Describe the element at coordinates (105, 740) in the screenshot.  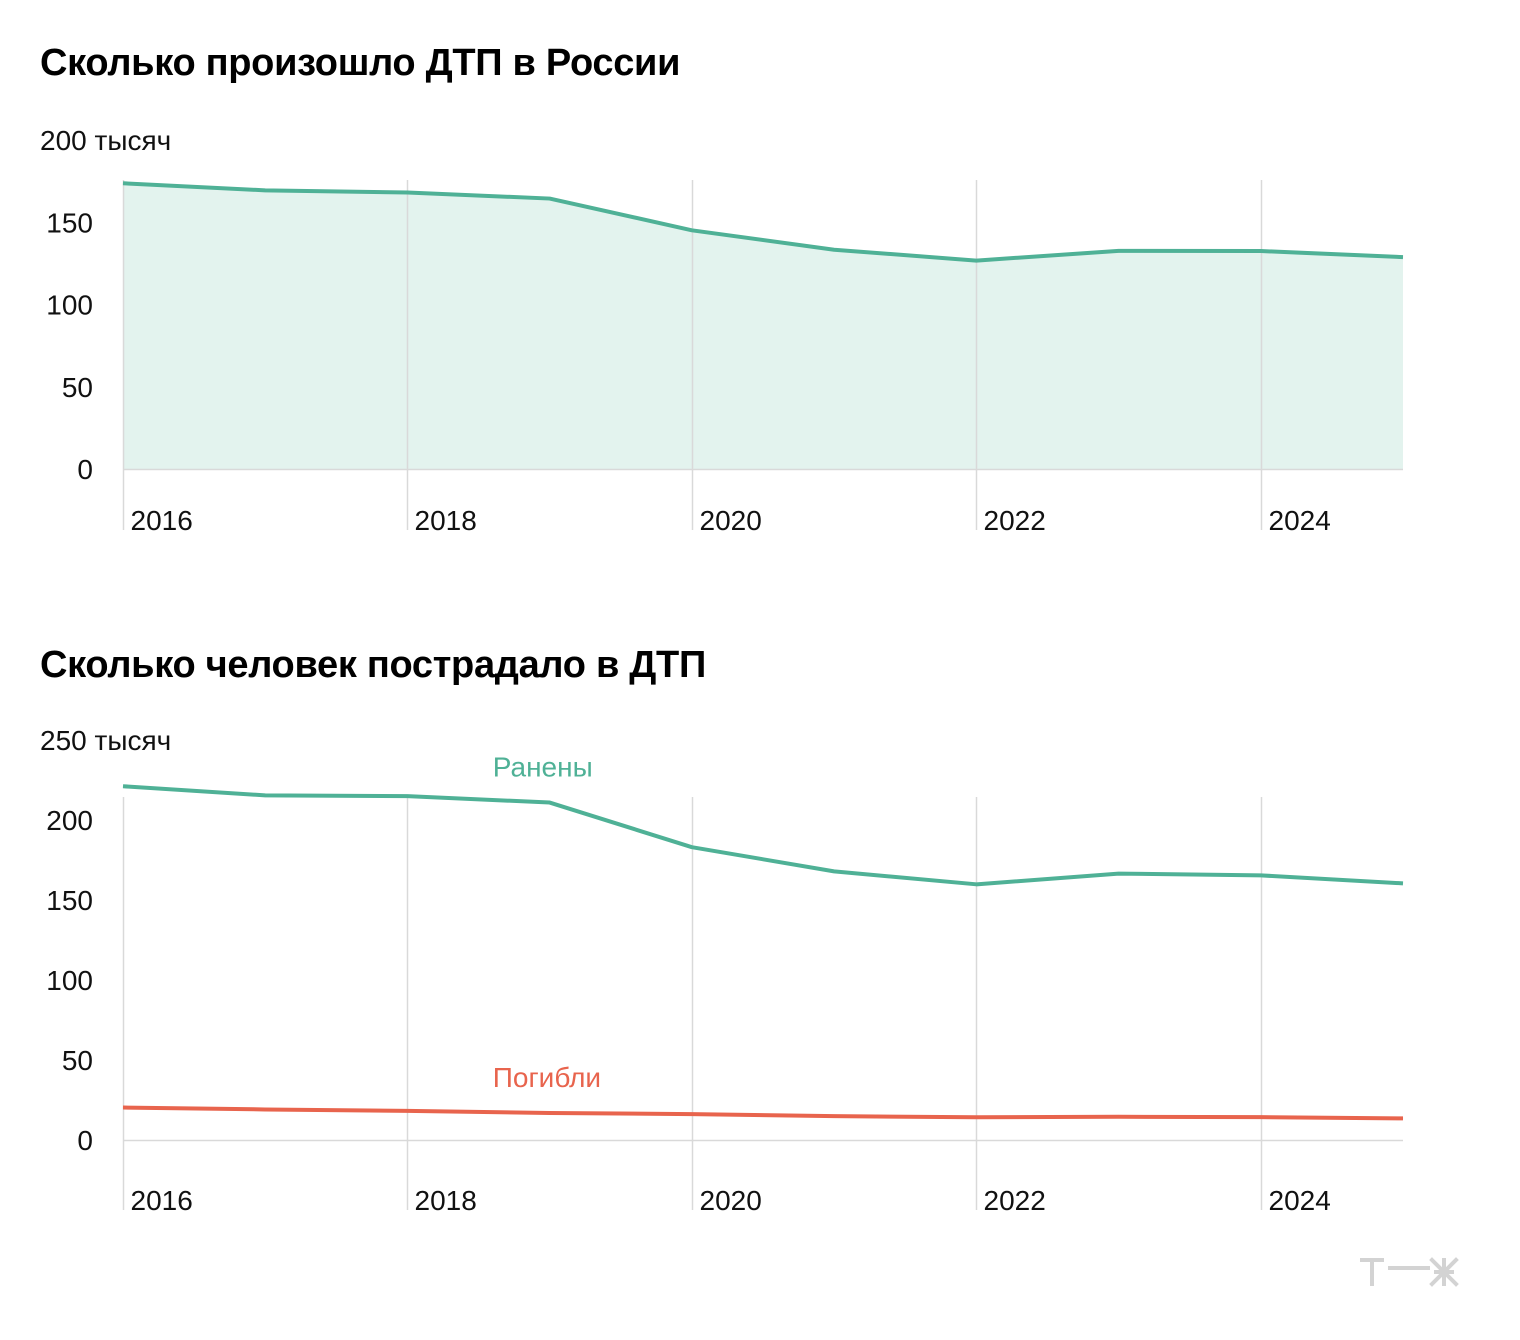
I see `y-tick-label: 250 тысяч` at that location.